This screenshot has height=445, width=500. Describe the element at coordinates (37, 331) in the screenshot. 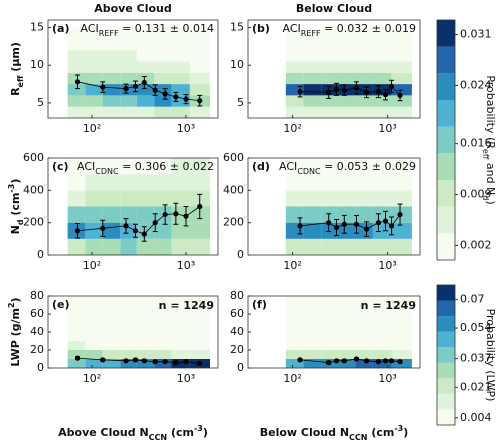

I see `y-tick-label: 40` at that location.